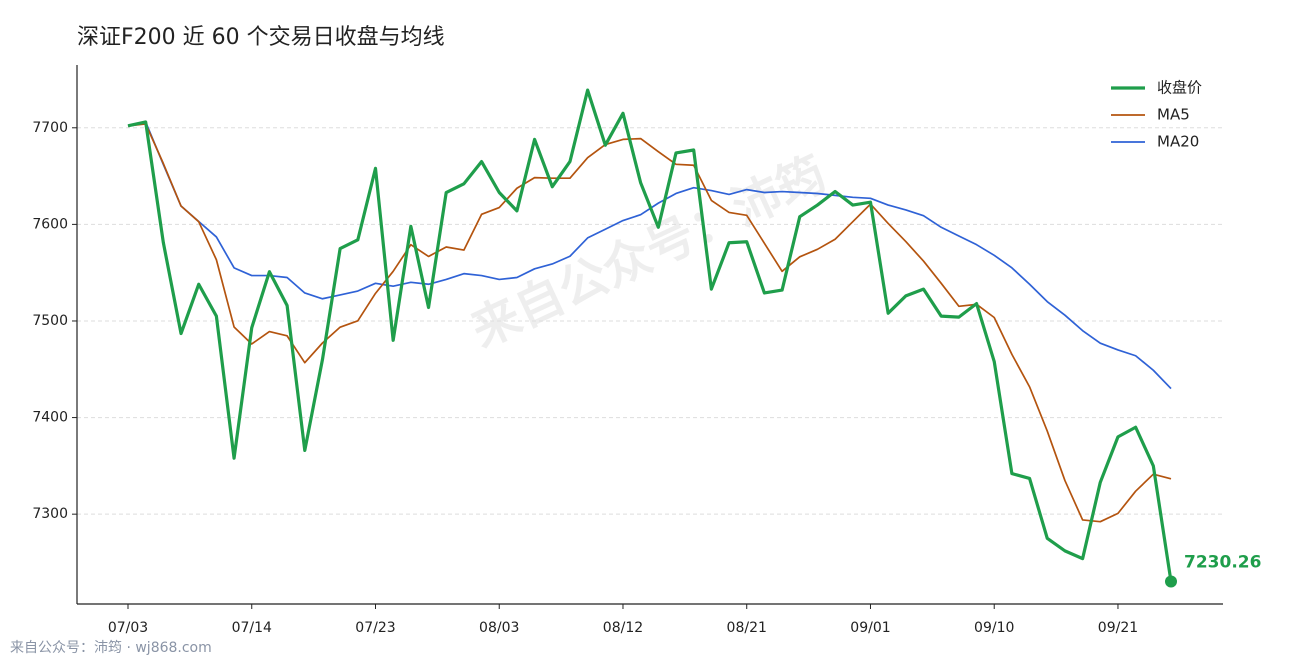  What do you see at coordinates (252, 628) in the screenshot?
I see `x-tick-label: 07/14` at bounding box center [252, 628].